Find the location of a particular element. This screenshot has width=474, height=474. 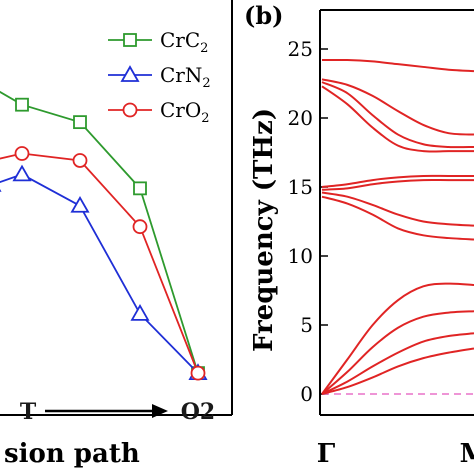

y-tick-label-5: 5 is located at coordinates (306, 325).